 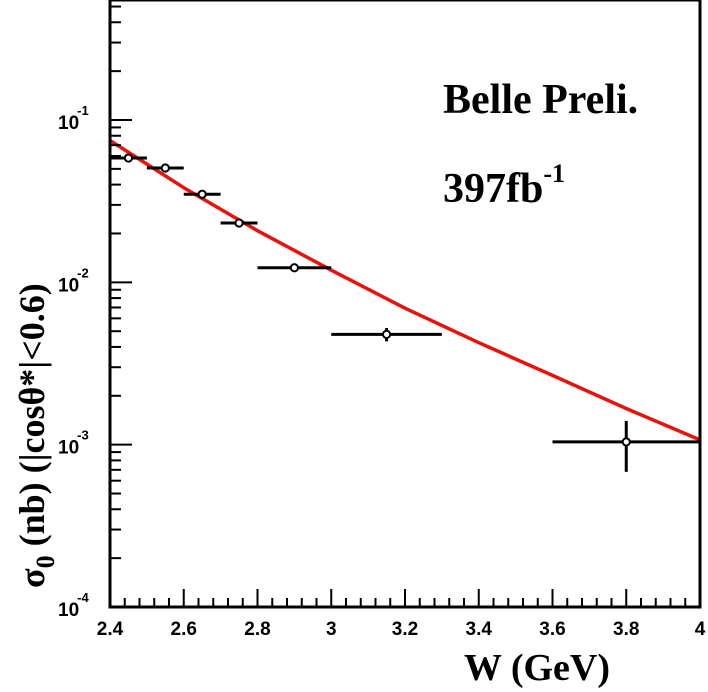 What do you see at coordinates (552, 629) in the screenshot?
I see `x-tick-label: 3.6` at bounding box center [552, 629].